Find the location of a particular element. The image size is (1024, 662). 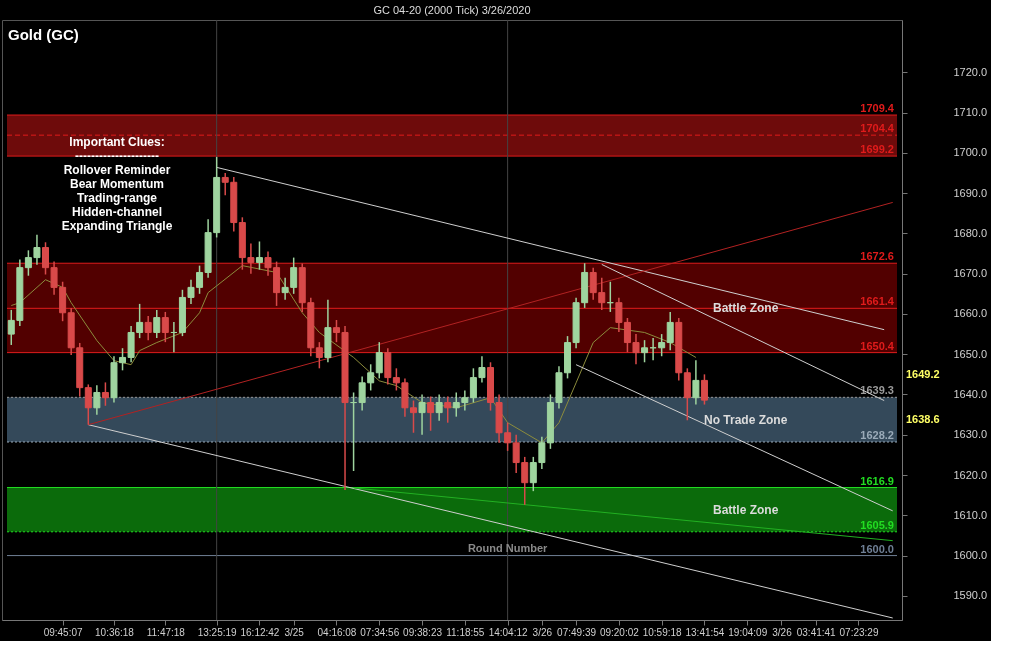

ref-line-label: 1699.2 is located at coordinates (877, 149).